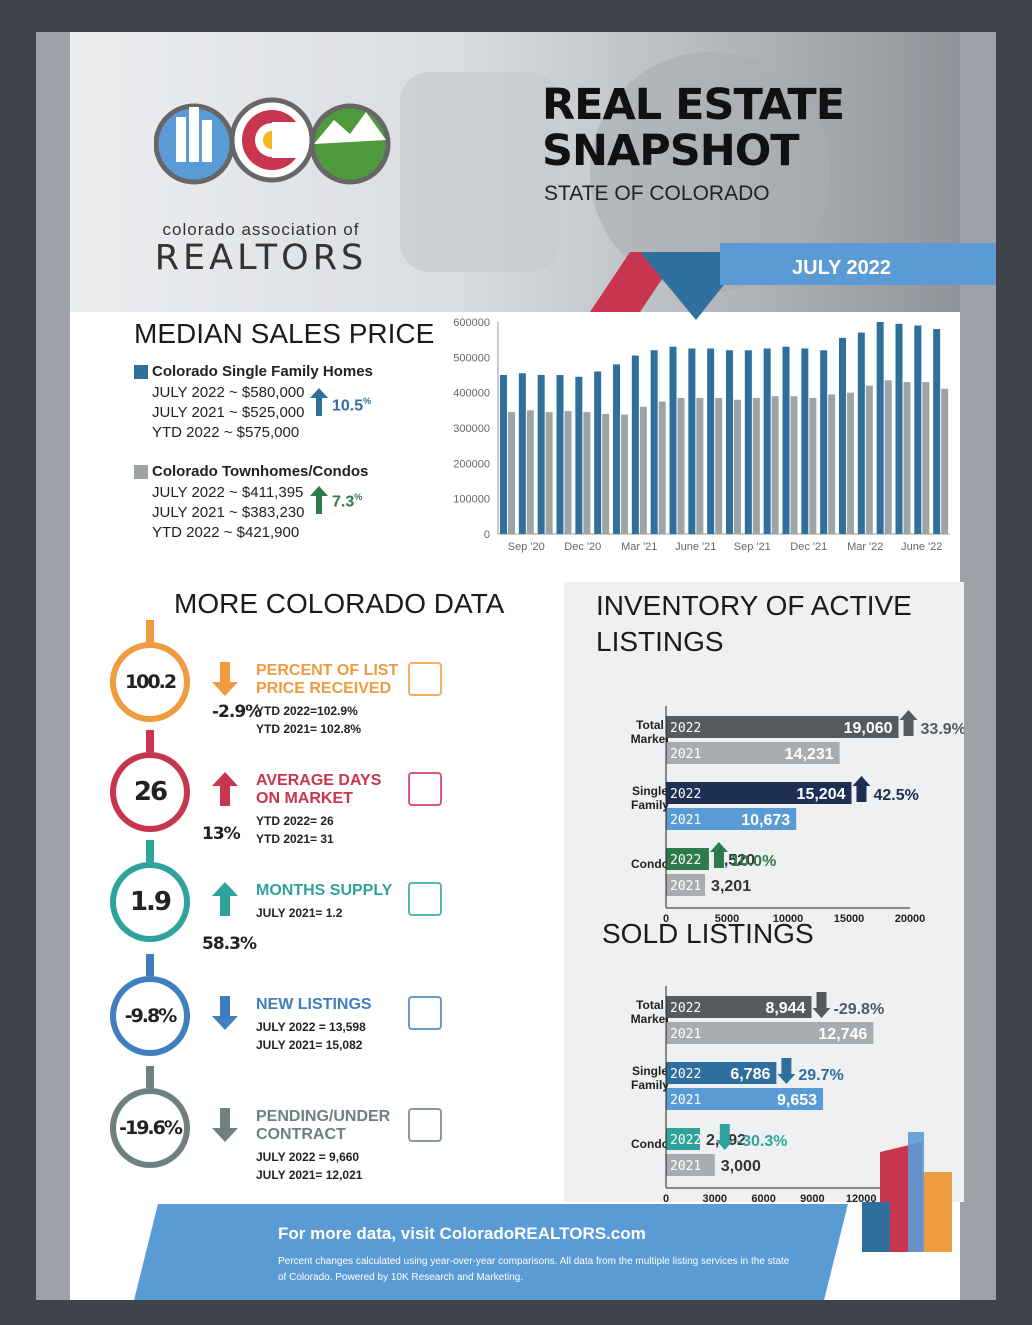 The image size is (1032, 1325). I want to click on change-label: -29.8%, so click(858, 1009).